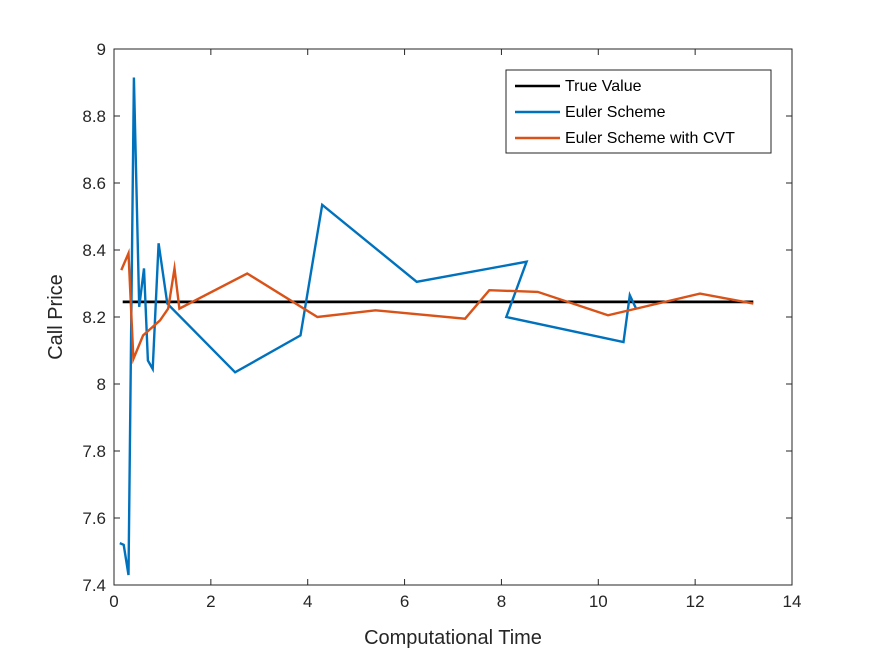 The width and height of the screenshot is (875, 656). I want to click on x-tick-label: 6, so click(404, 601).